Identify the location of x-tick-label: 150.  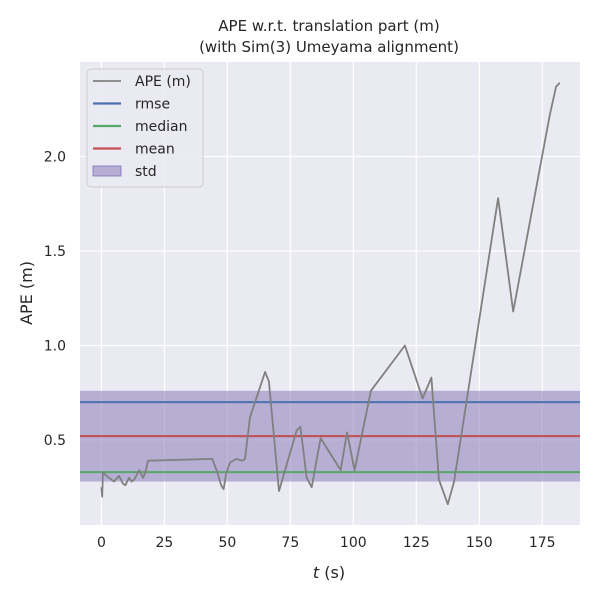
(479, 543).